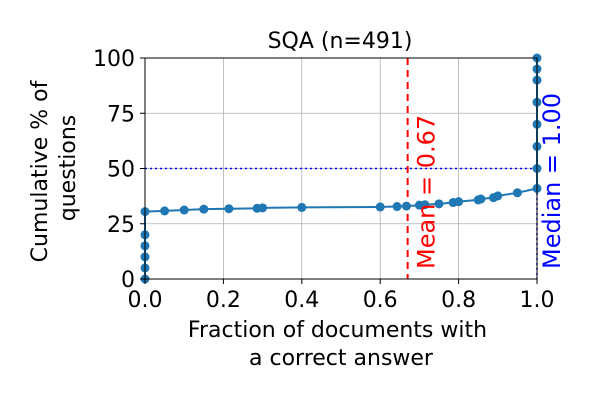 This screenshot has width=600, height=400. Describe the element at coordinates (552, 181) in the screenshot. I see `median-label: Median = 1.00` at that location.